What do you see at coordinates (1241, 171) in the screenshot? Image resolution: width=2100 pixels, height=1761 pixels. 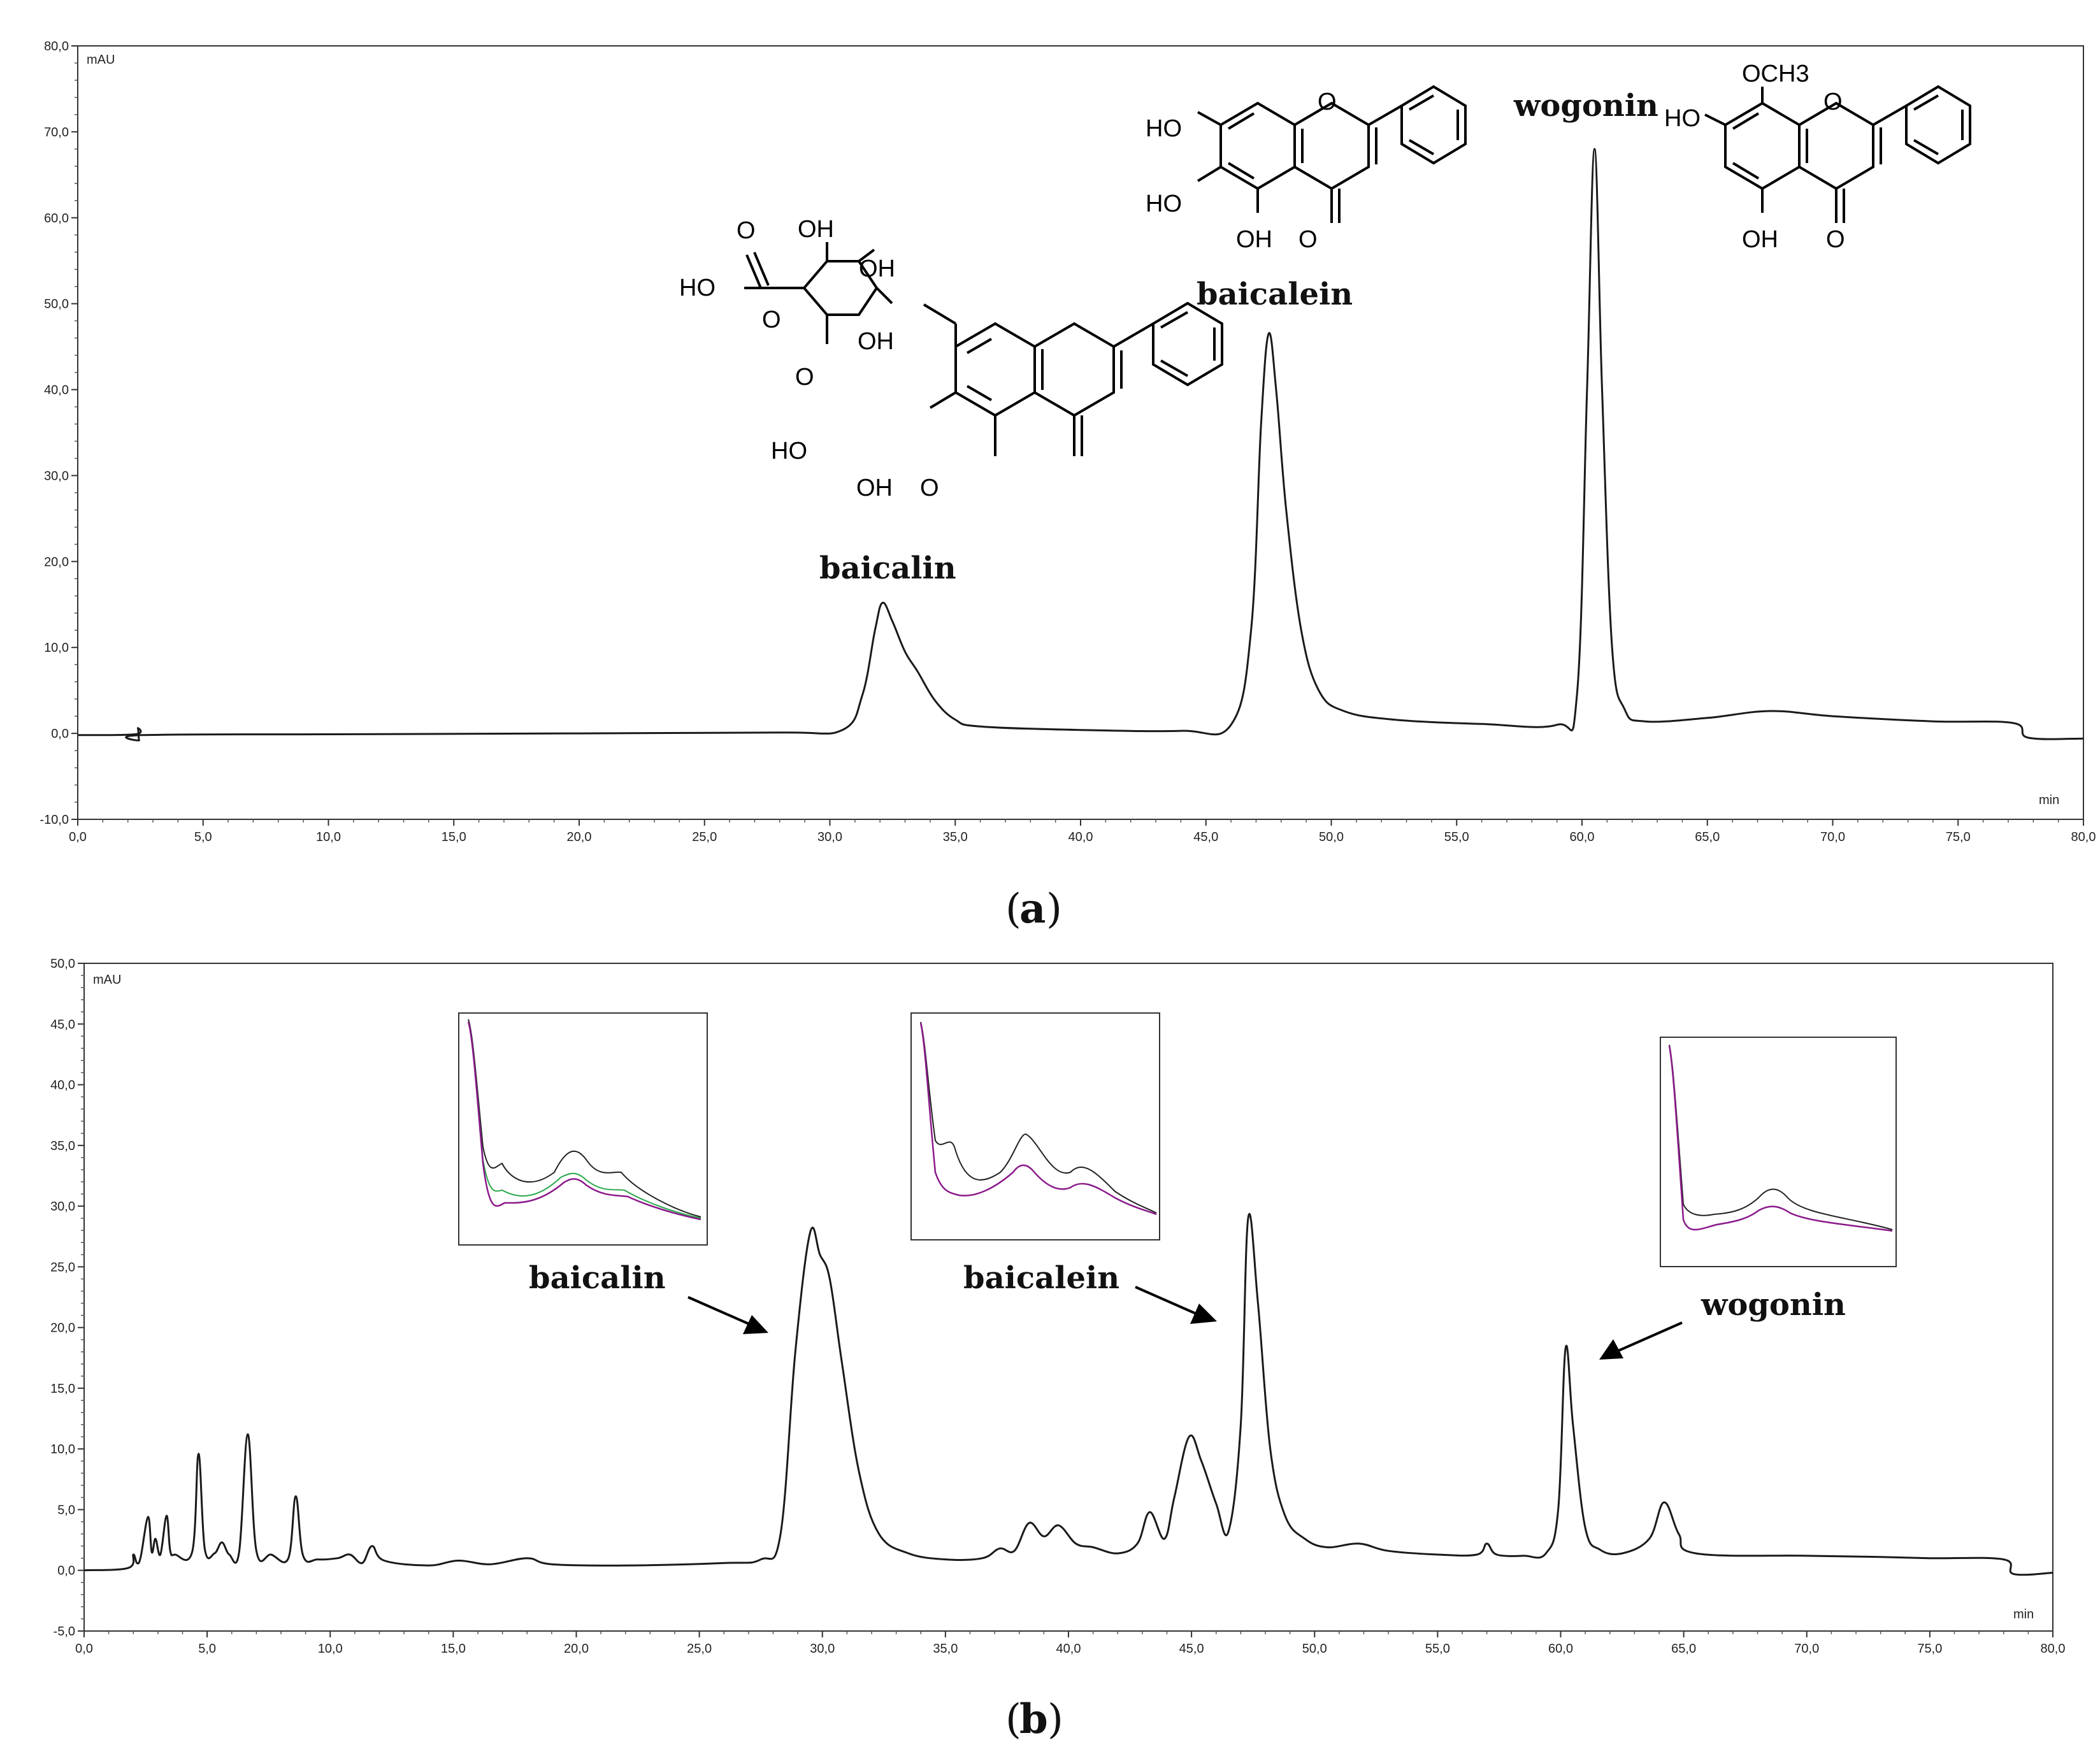 I see `baicalein-structure-labels: HO HO OH O O` at bounding box center [1241, 171].